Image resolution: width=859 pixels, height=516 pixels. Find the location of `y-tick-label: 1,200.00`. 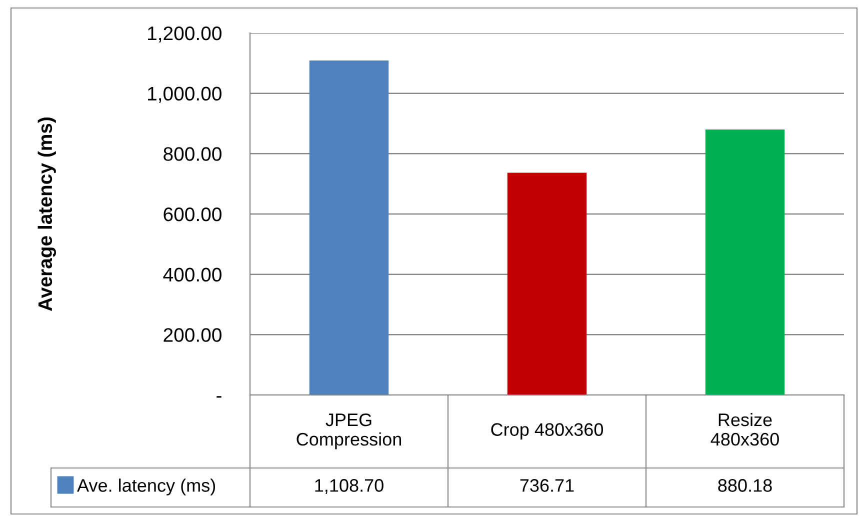

y-tick-label: 1,200.00 is located at coordinates (185, 34).